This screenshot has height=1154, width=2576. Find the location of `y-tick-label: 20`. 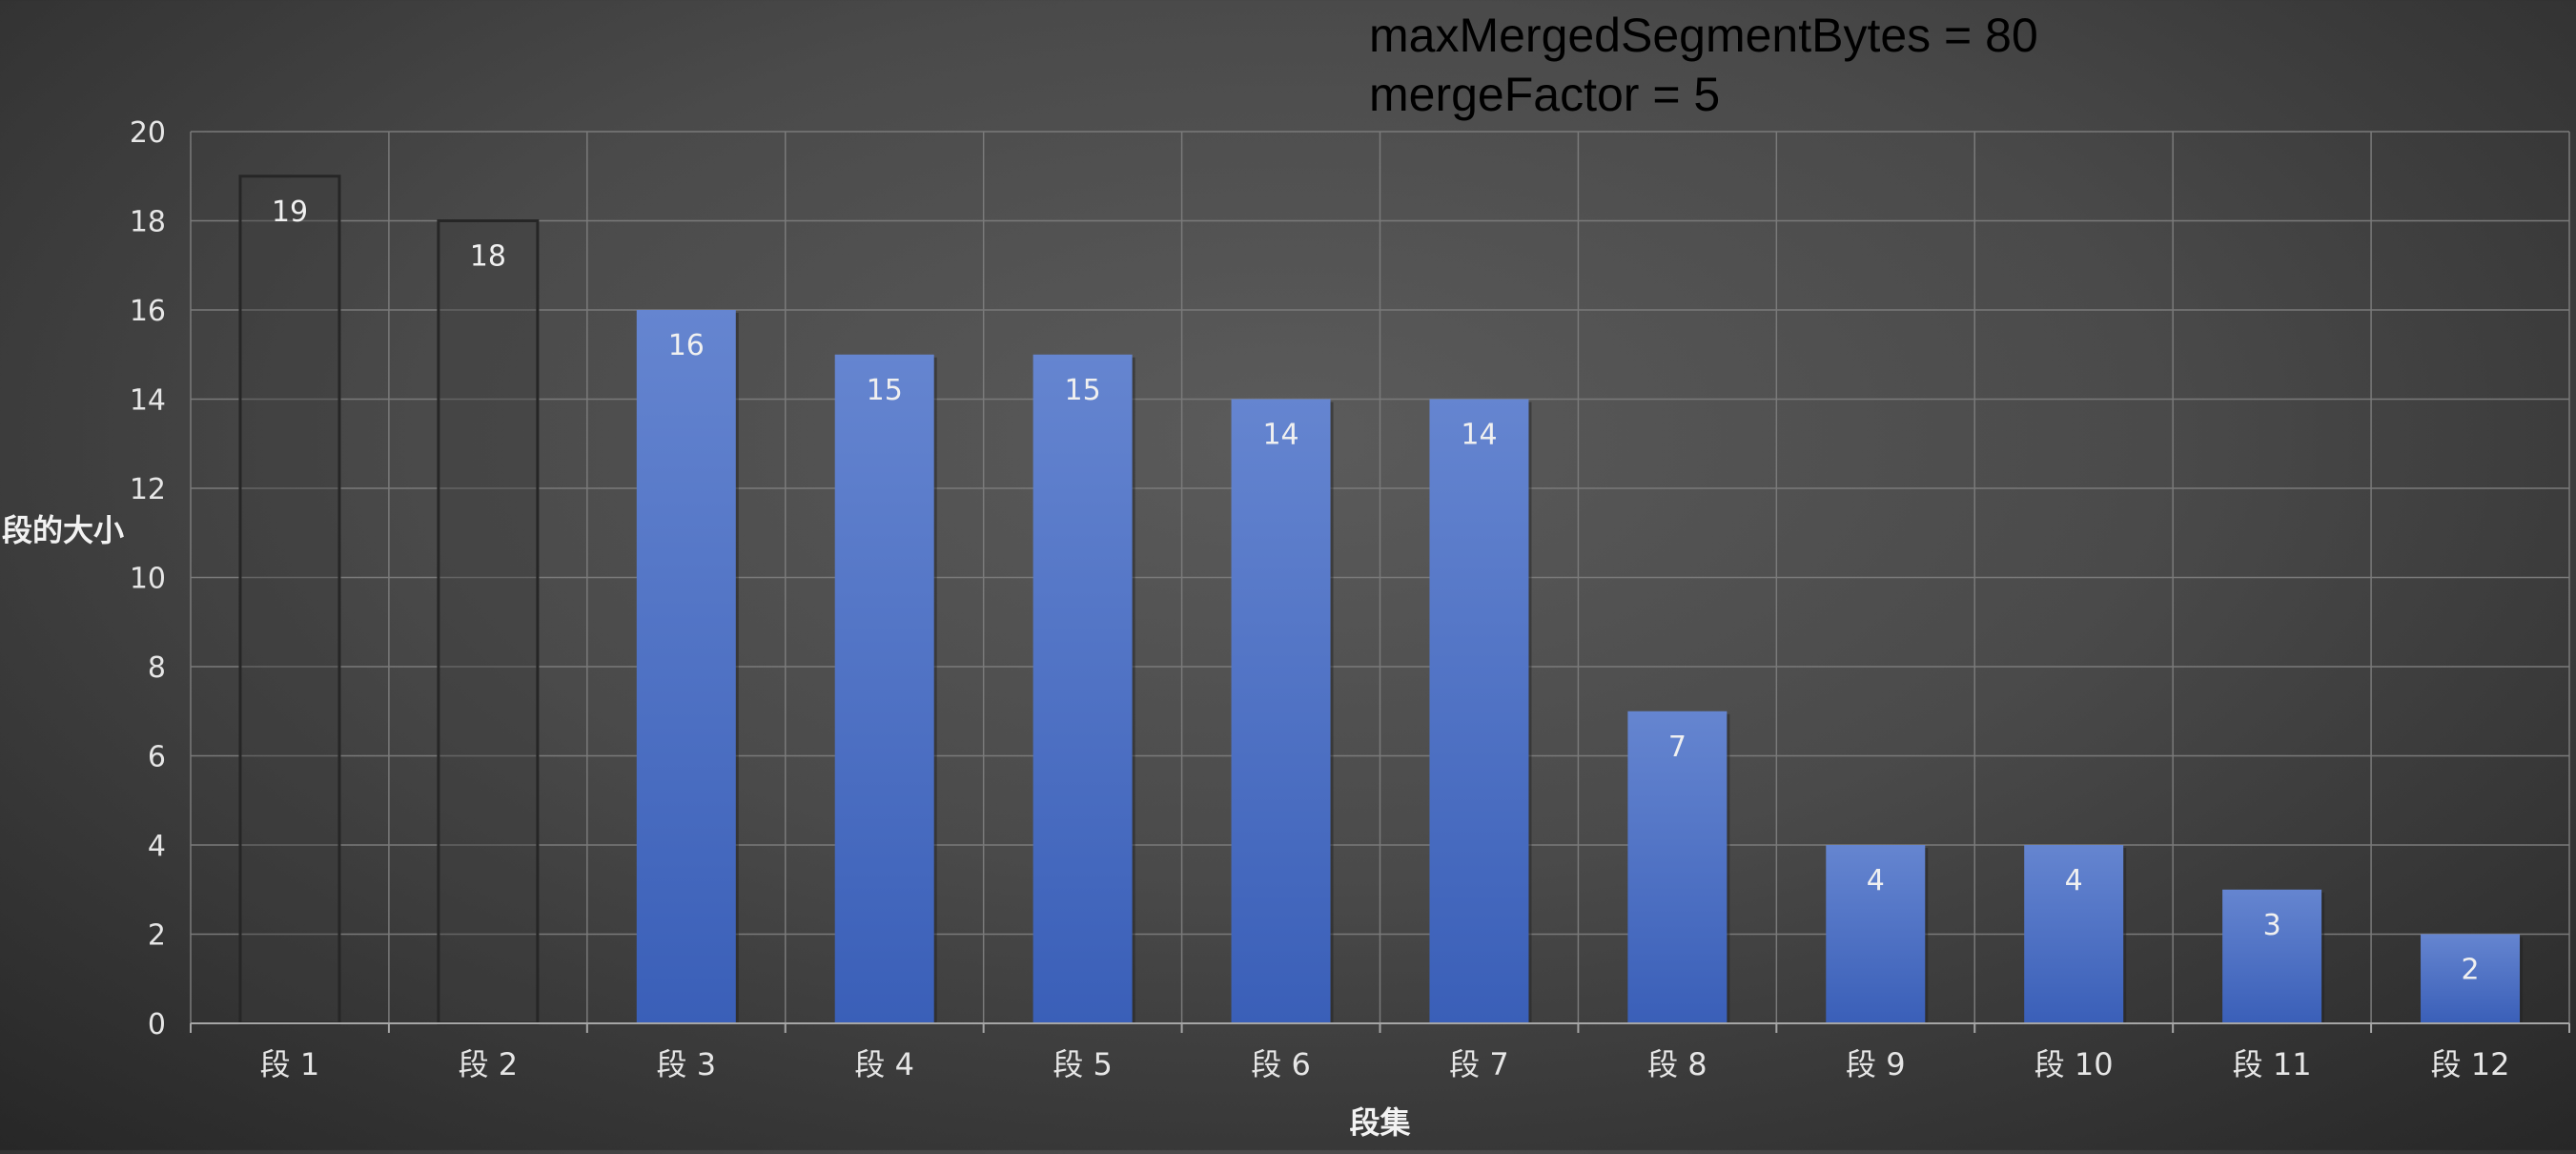

y-tick-label: 20 is located at coordinates (148, 133).